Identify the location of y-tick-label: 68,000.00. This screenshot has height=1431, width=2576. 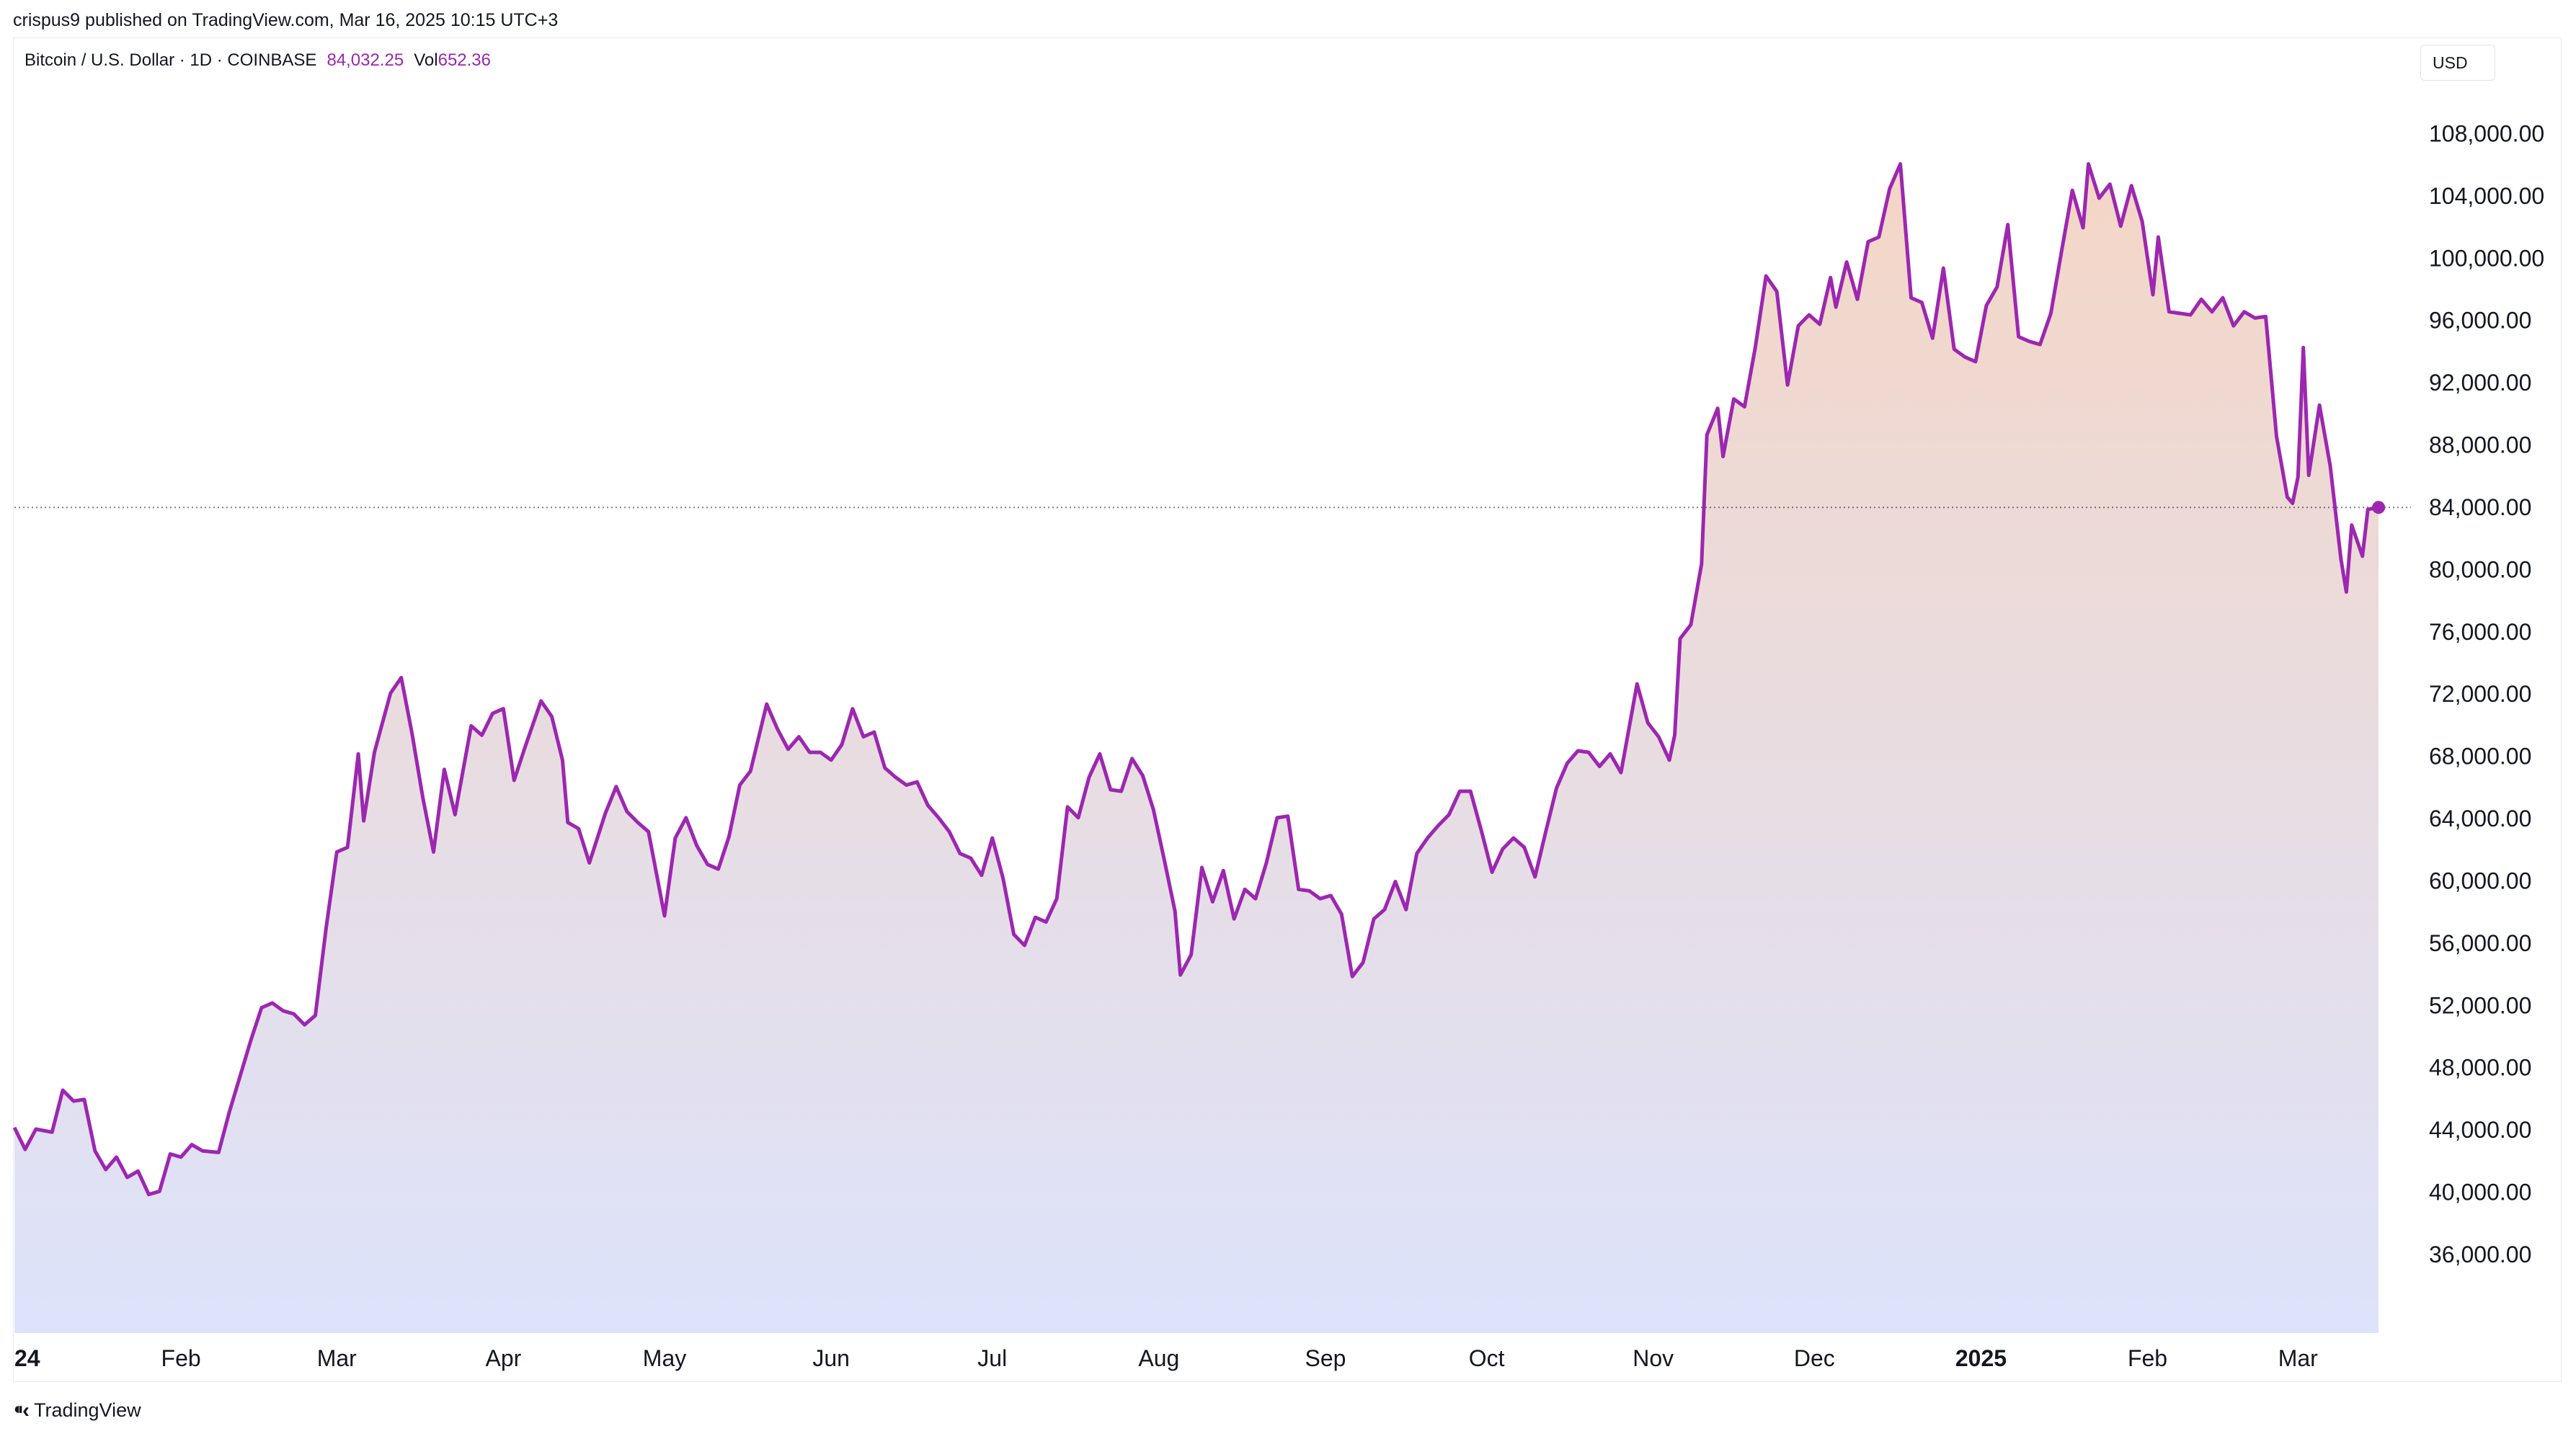
(2480, 757).